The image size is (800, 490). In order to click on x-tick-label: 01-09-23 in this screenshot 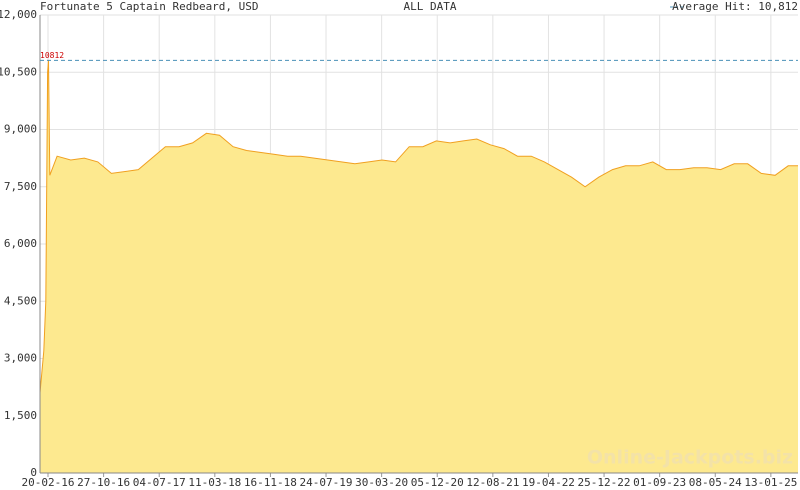, I will do `click(659, 482)`.